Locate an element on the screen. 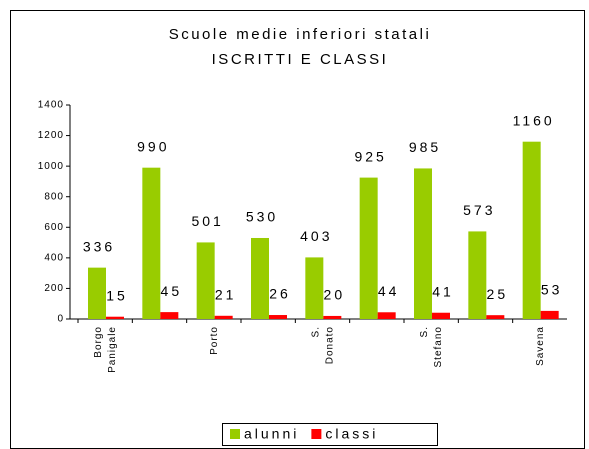 Image resolution: width=589 pixels, height=449 pixels. data-label: 45 is located at coordinates (172, 291).